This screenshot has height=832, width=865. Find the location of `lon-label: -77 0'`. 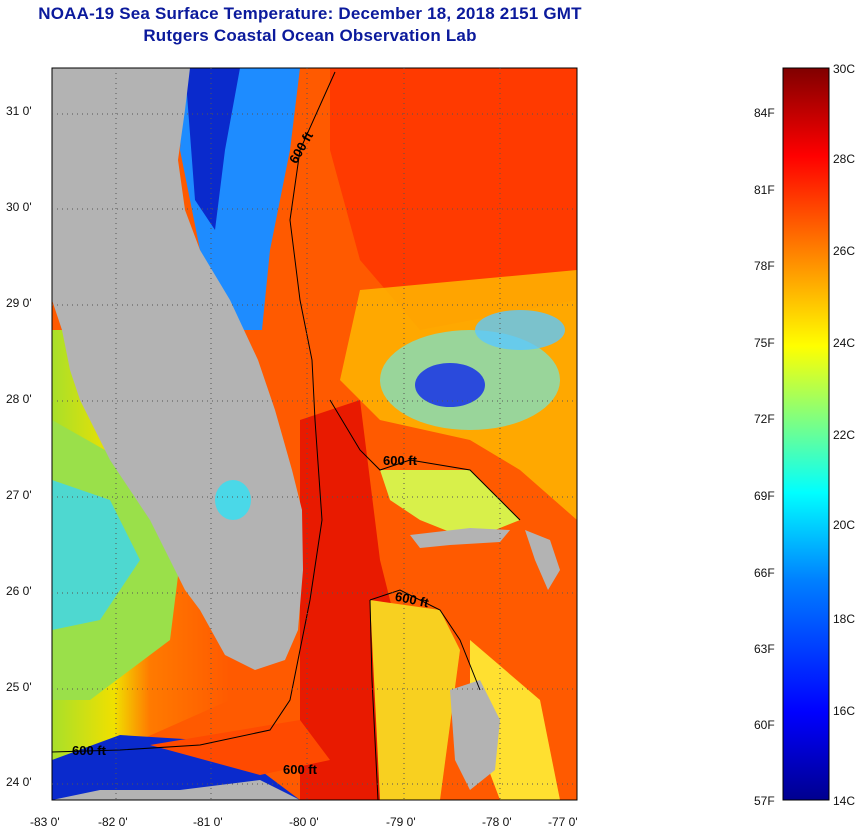

lon-label: -77 0' is located at coordinates (563, 822).